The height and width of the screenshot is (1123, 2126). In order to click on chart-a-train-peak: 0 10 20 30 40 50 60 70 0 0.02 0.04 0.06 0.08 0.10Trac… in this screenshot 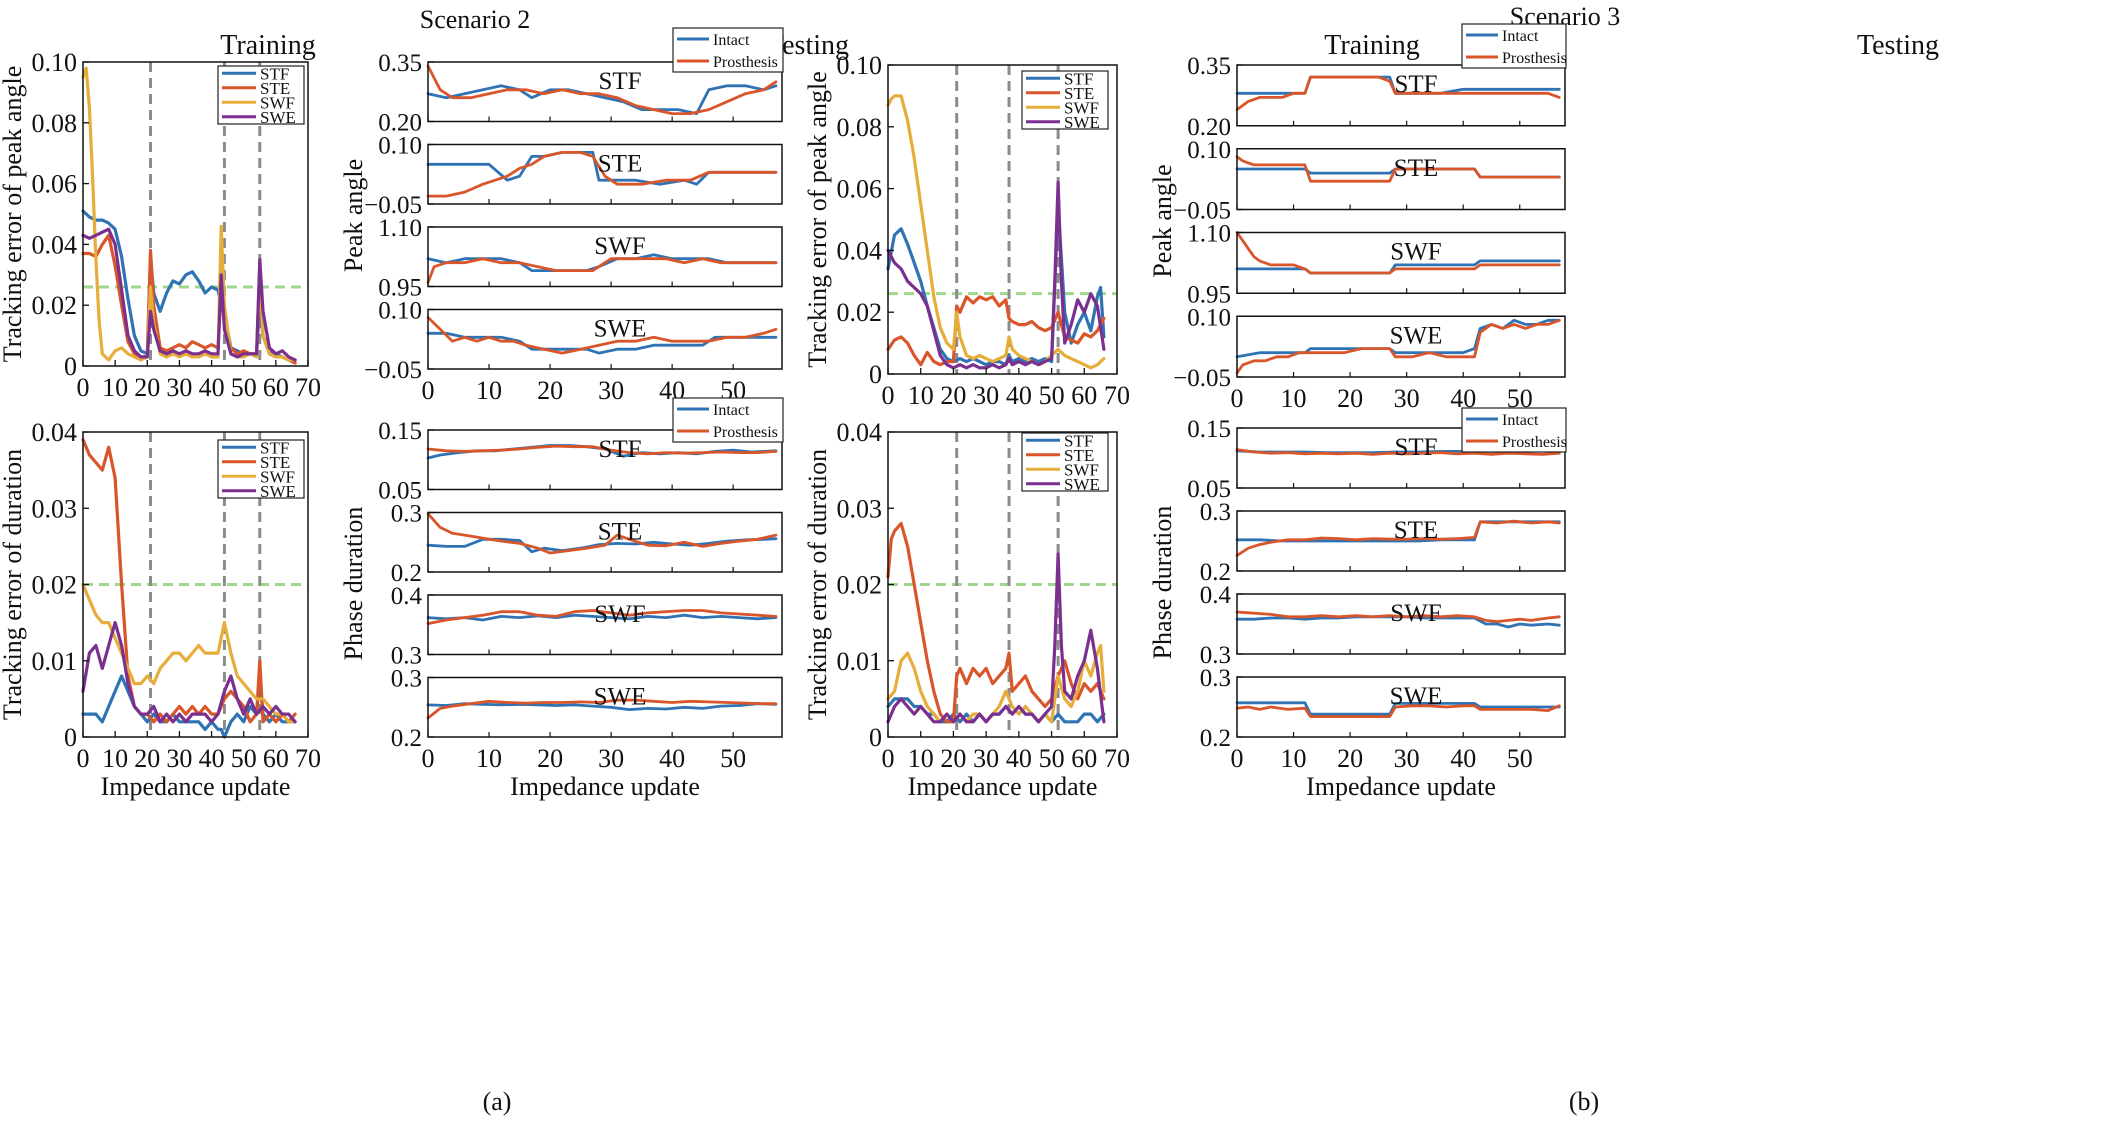, I will do `click(160, 225)`.